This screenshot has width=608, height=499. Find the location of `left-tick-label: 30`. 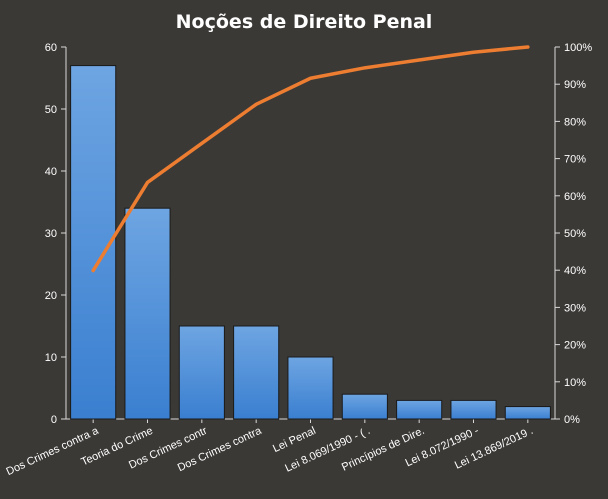

left-tick-label: 30 is located at coordinates (51, 234).